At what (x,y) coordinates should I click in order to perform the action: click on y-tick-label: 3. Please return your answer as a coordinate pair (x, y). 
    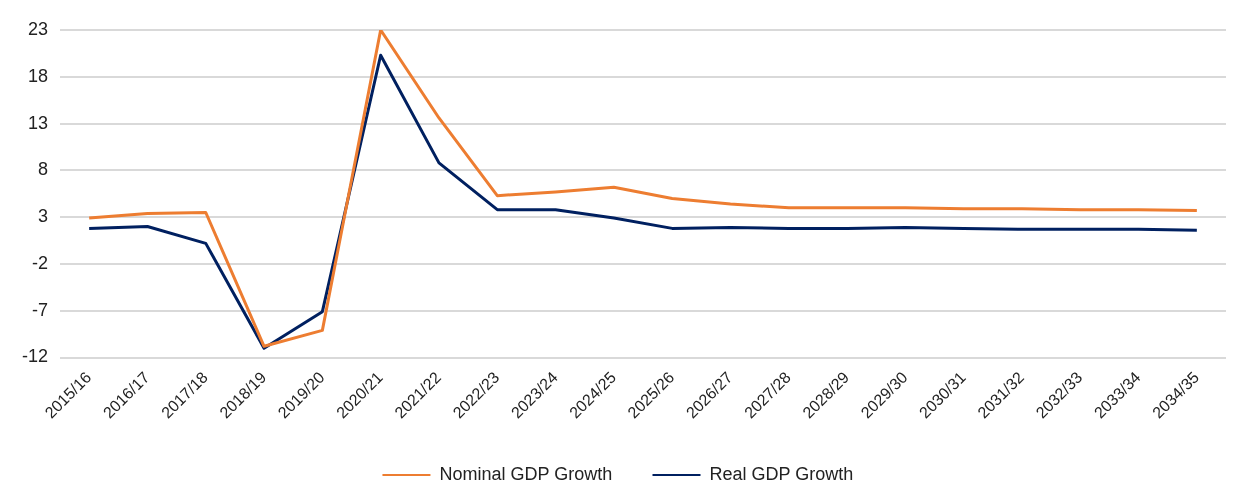
    Looking at the image, I should click on (43, 216).